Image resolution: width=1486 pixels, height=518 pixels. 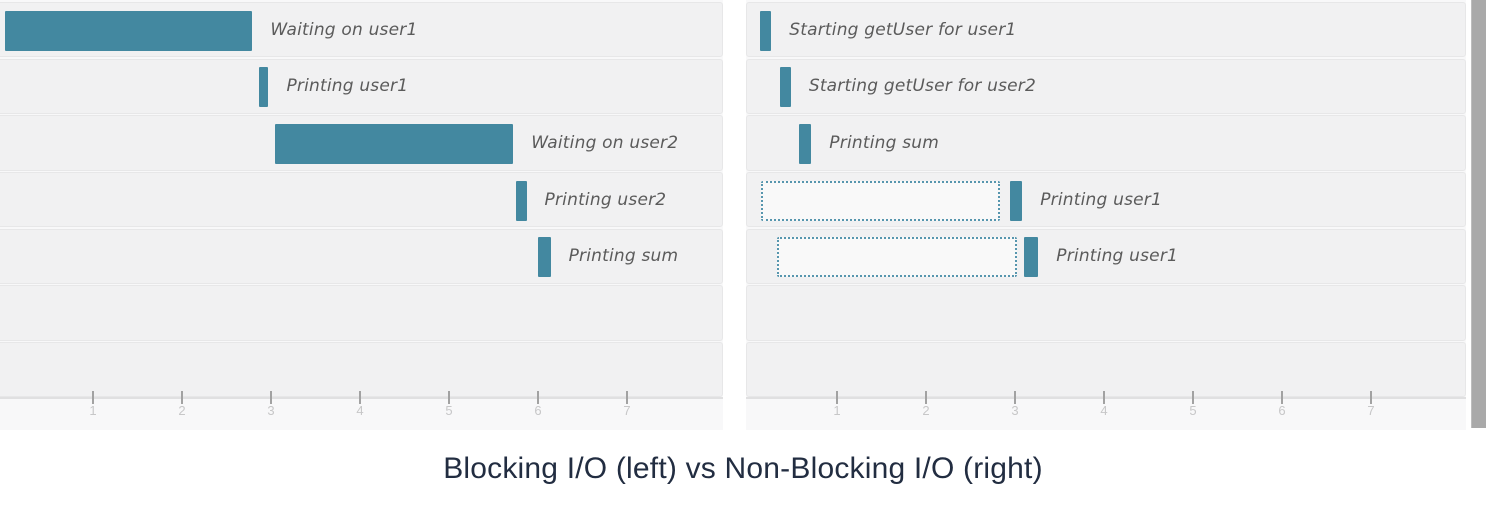 I want to click on timeline-row: Waiting on user2, so click(x=361, y=143).